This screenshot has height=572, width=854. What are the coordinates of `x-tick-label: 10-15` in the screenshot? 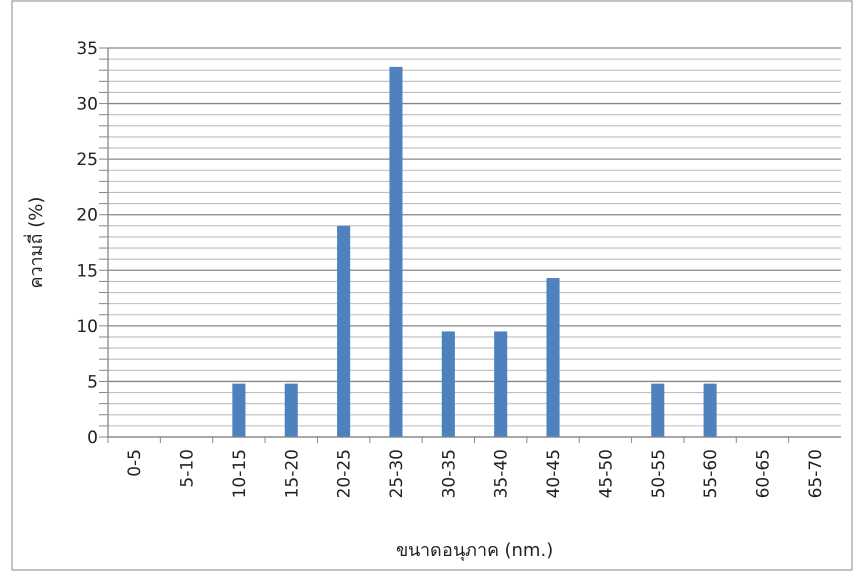 It's located at (240, 473).